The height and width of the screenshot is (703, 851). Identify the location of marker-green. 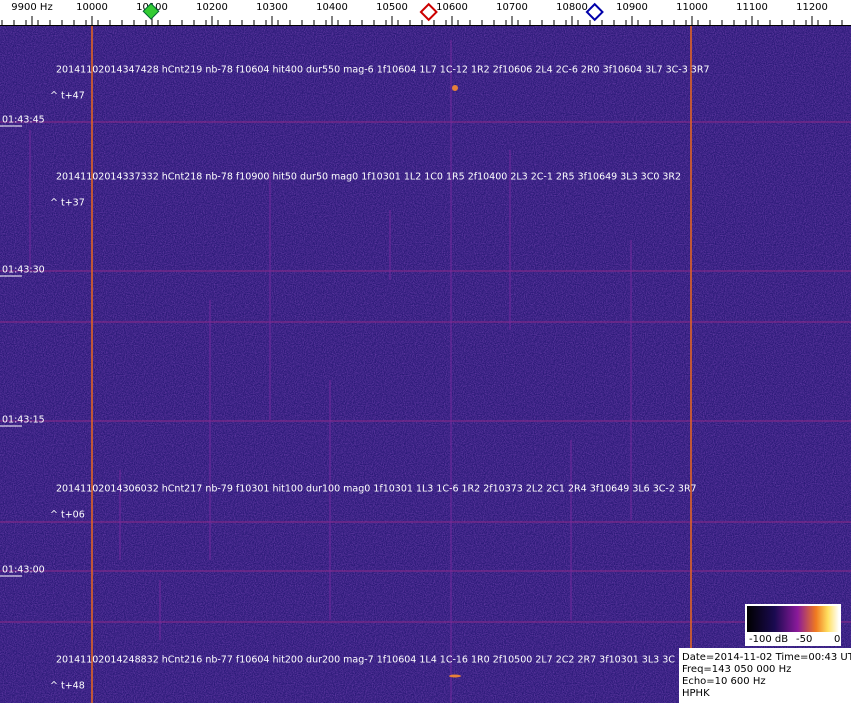
(151, 11).